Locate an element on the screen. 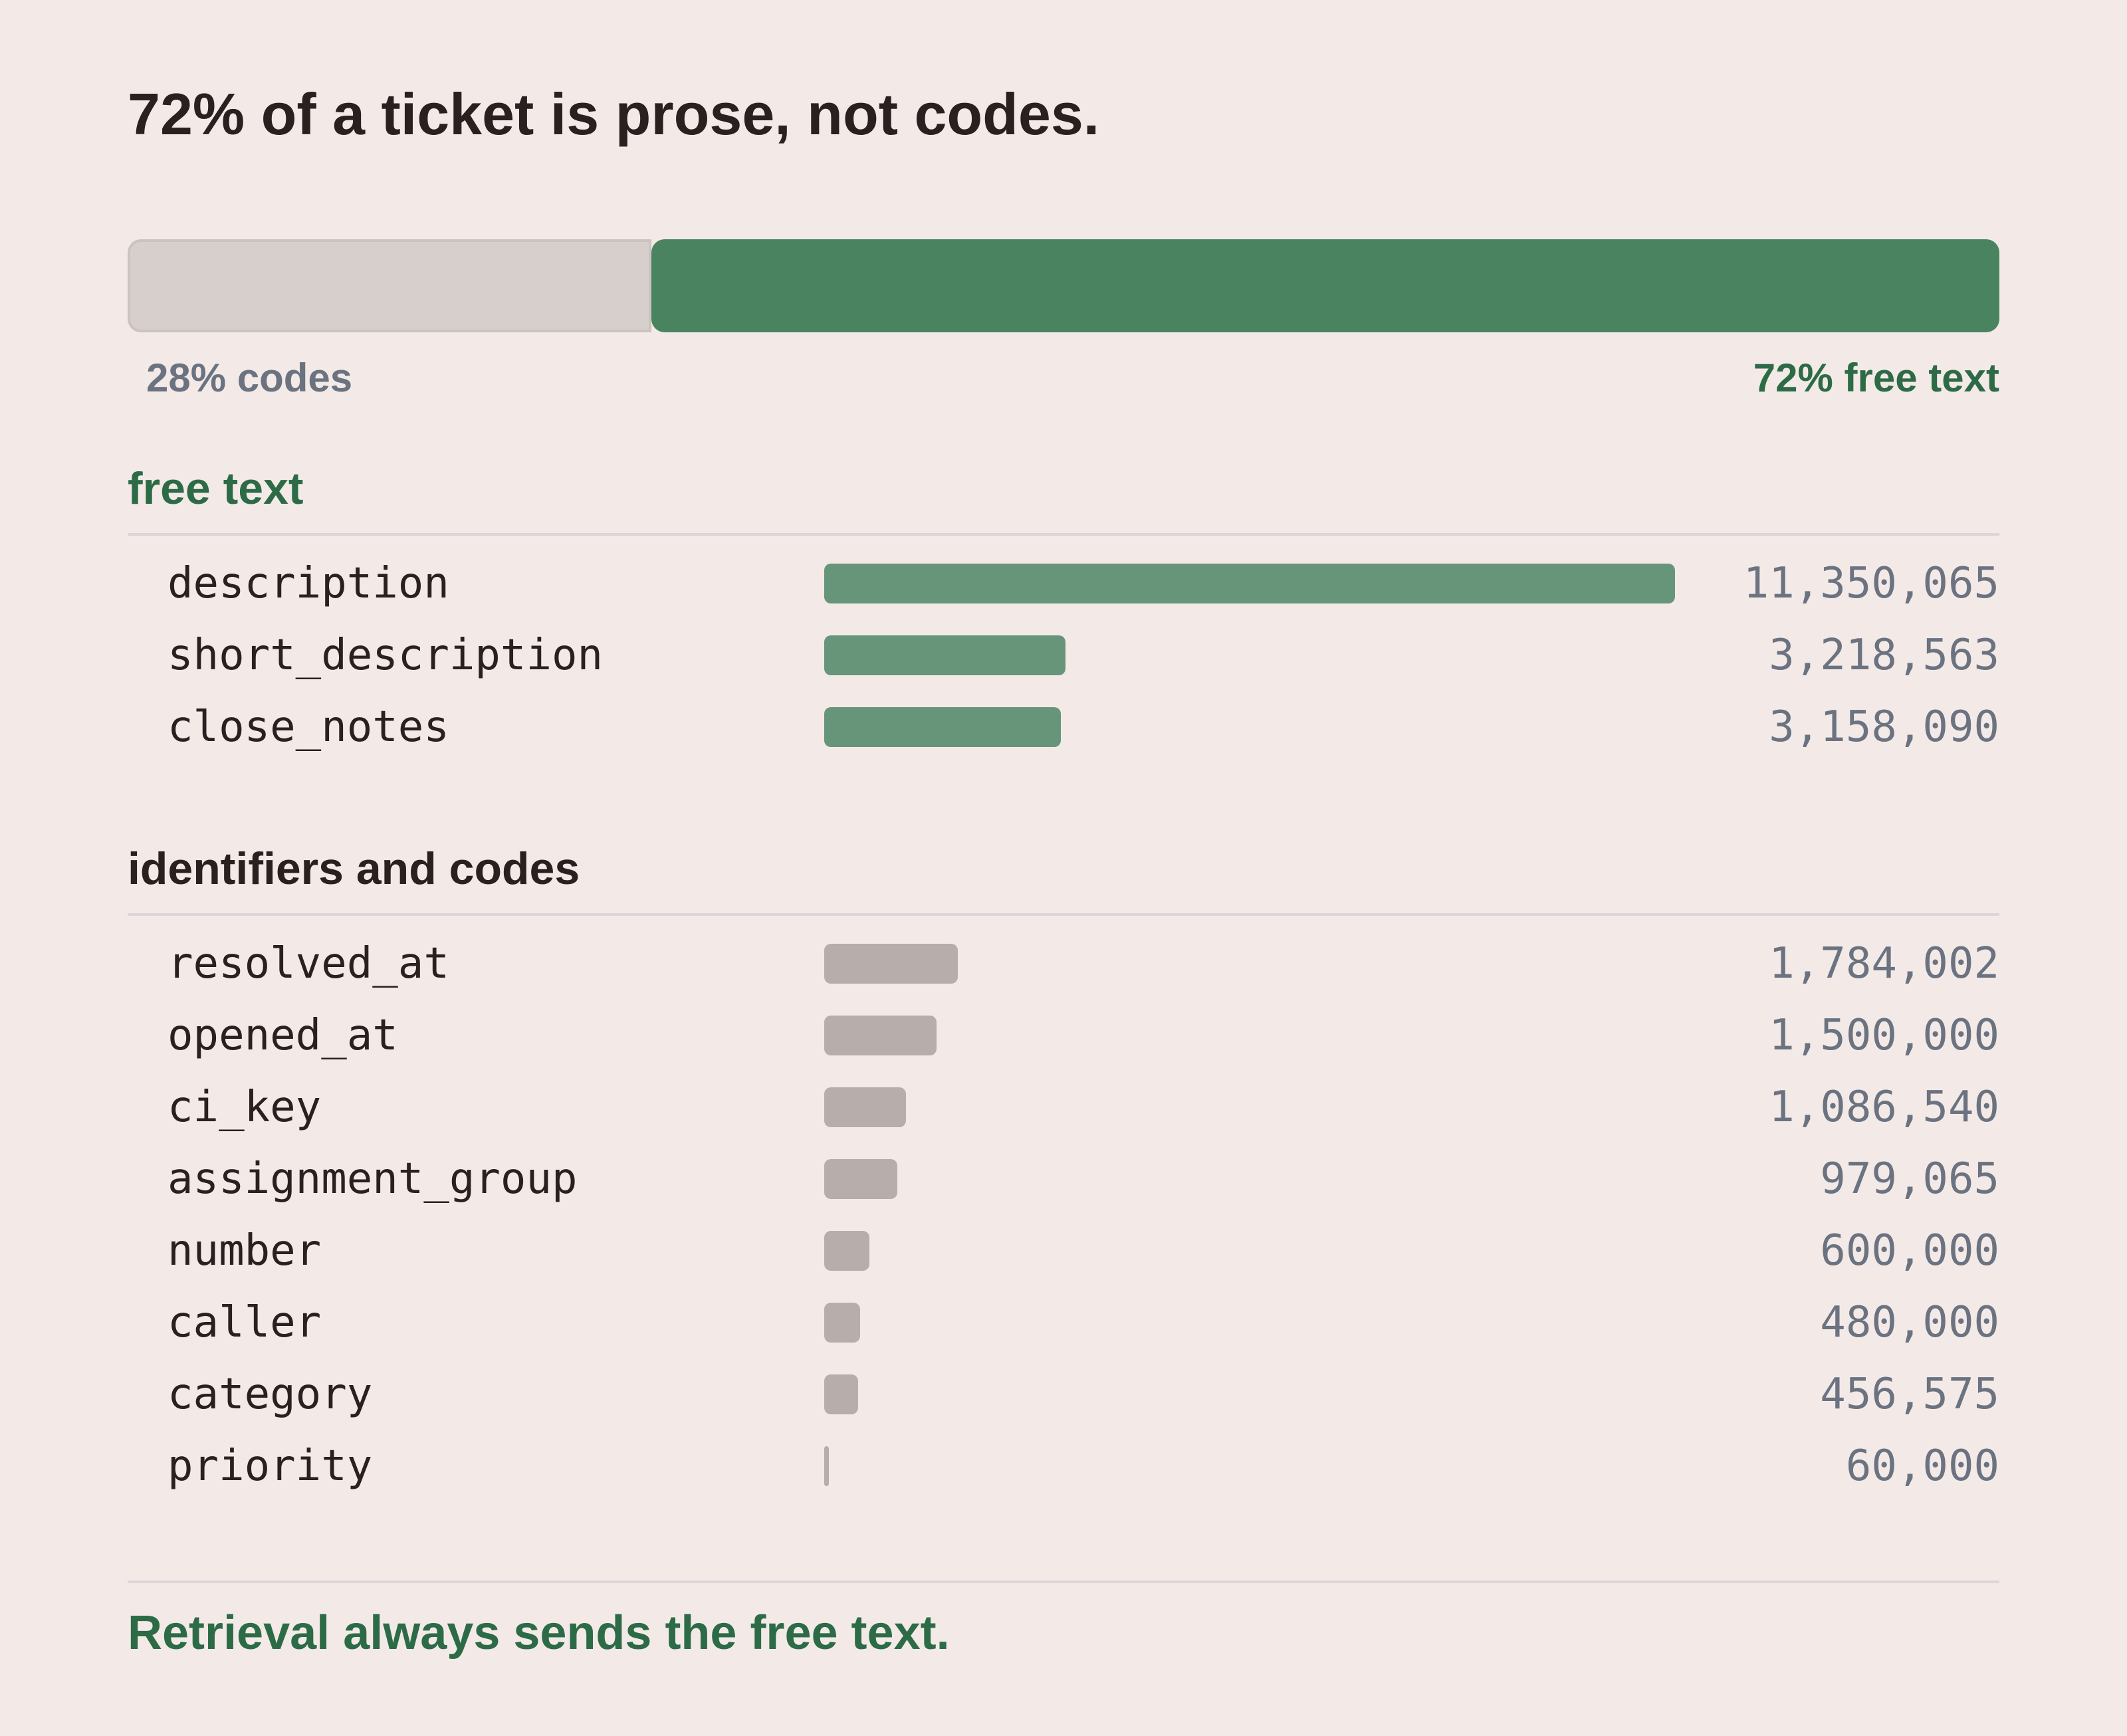 Image resolution: width=2127 pixels, height=1736 pixels. field-name: category is located at coordinates (270, 1394).